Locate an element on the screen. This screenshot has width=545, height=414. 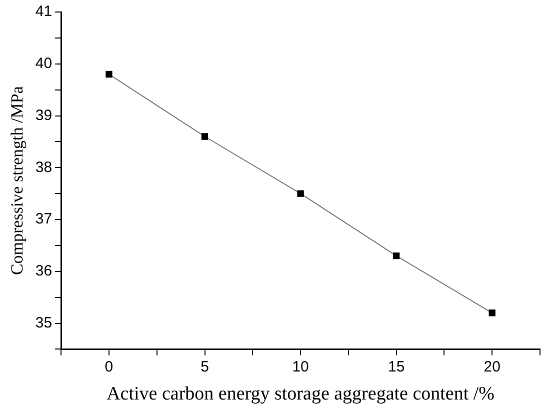
y-tick-label: 38 is located at coordinates (43, 167).